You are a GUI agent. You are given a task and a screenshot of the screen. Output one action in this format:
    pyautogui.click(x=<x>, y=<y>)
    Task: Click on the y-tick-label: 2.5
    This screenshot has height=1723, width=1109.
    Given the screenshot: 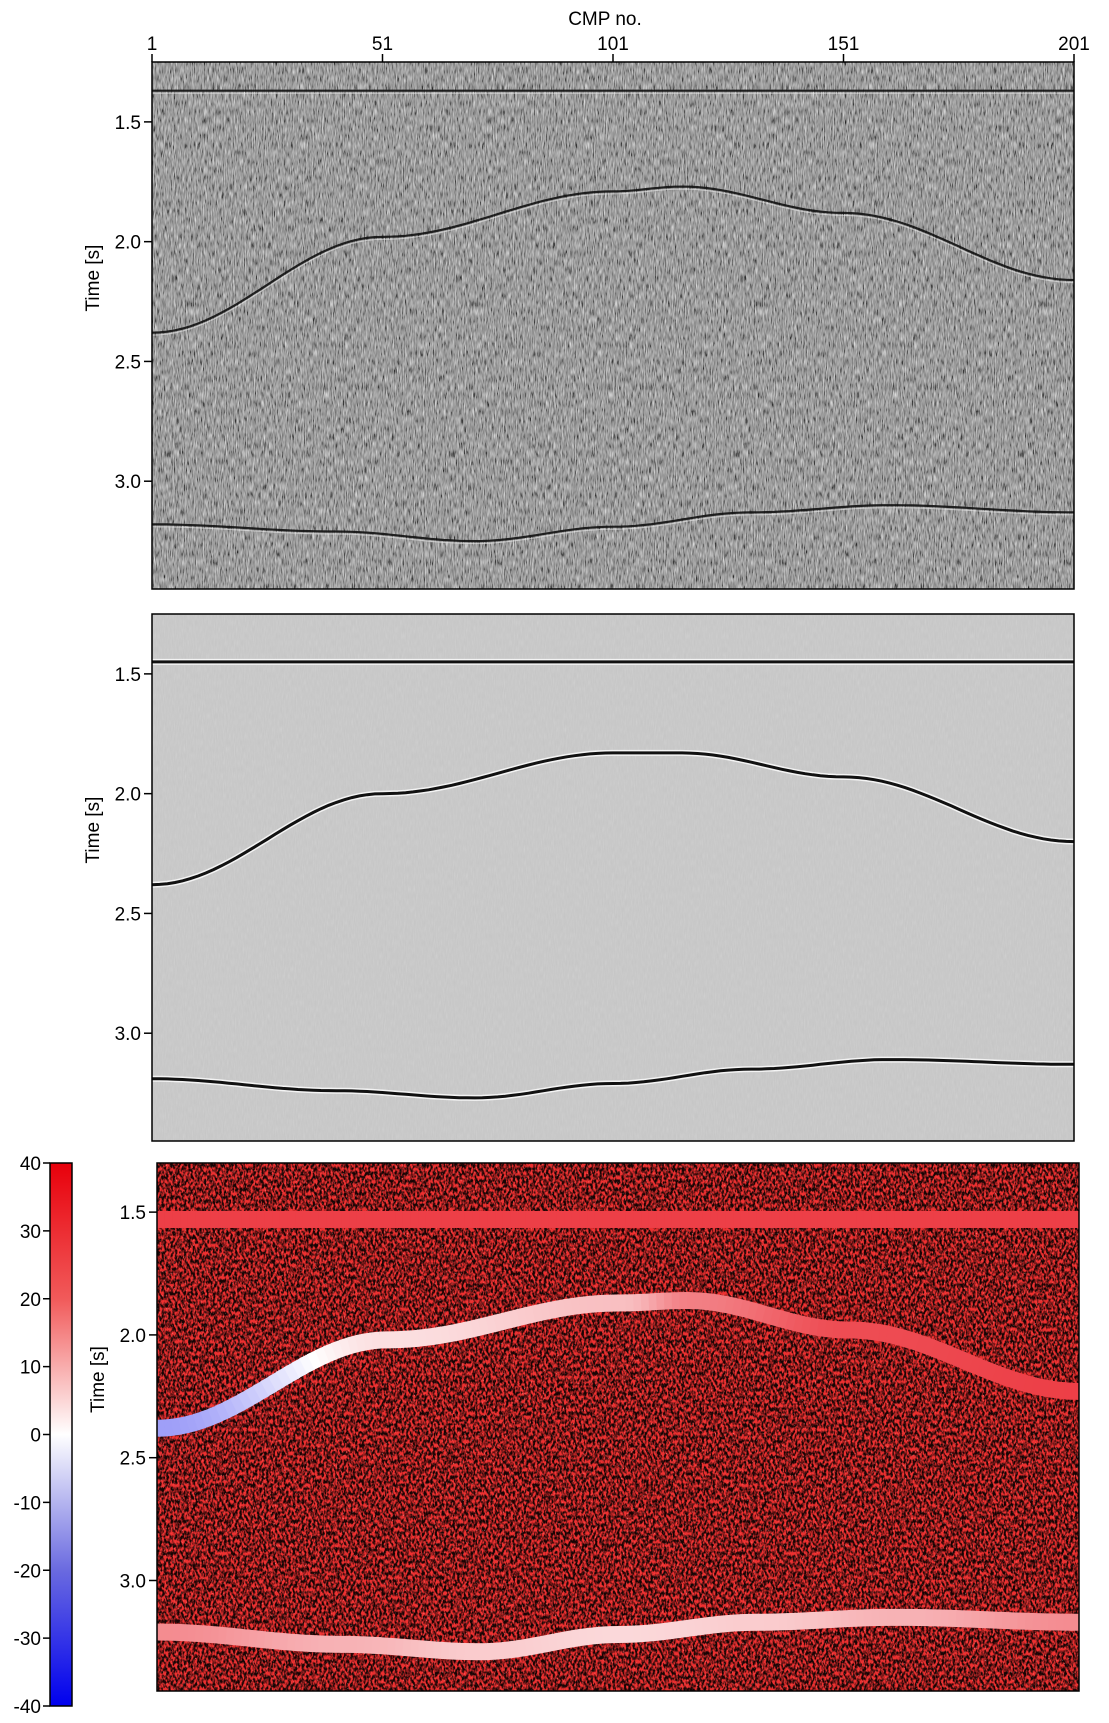 What is the action you would take?
    pyautogui.click(x=128, y=914)
    